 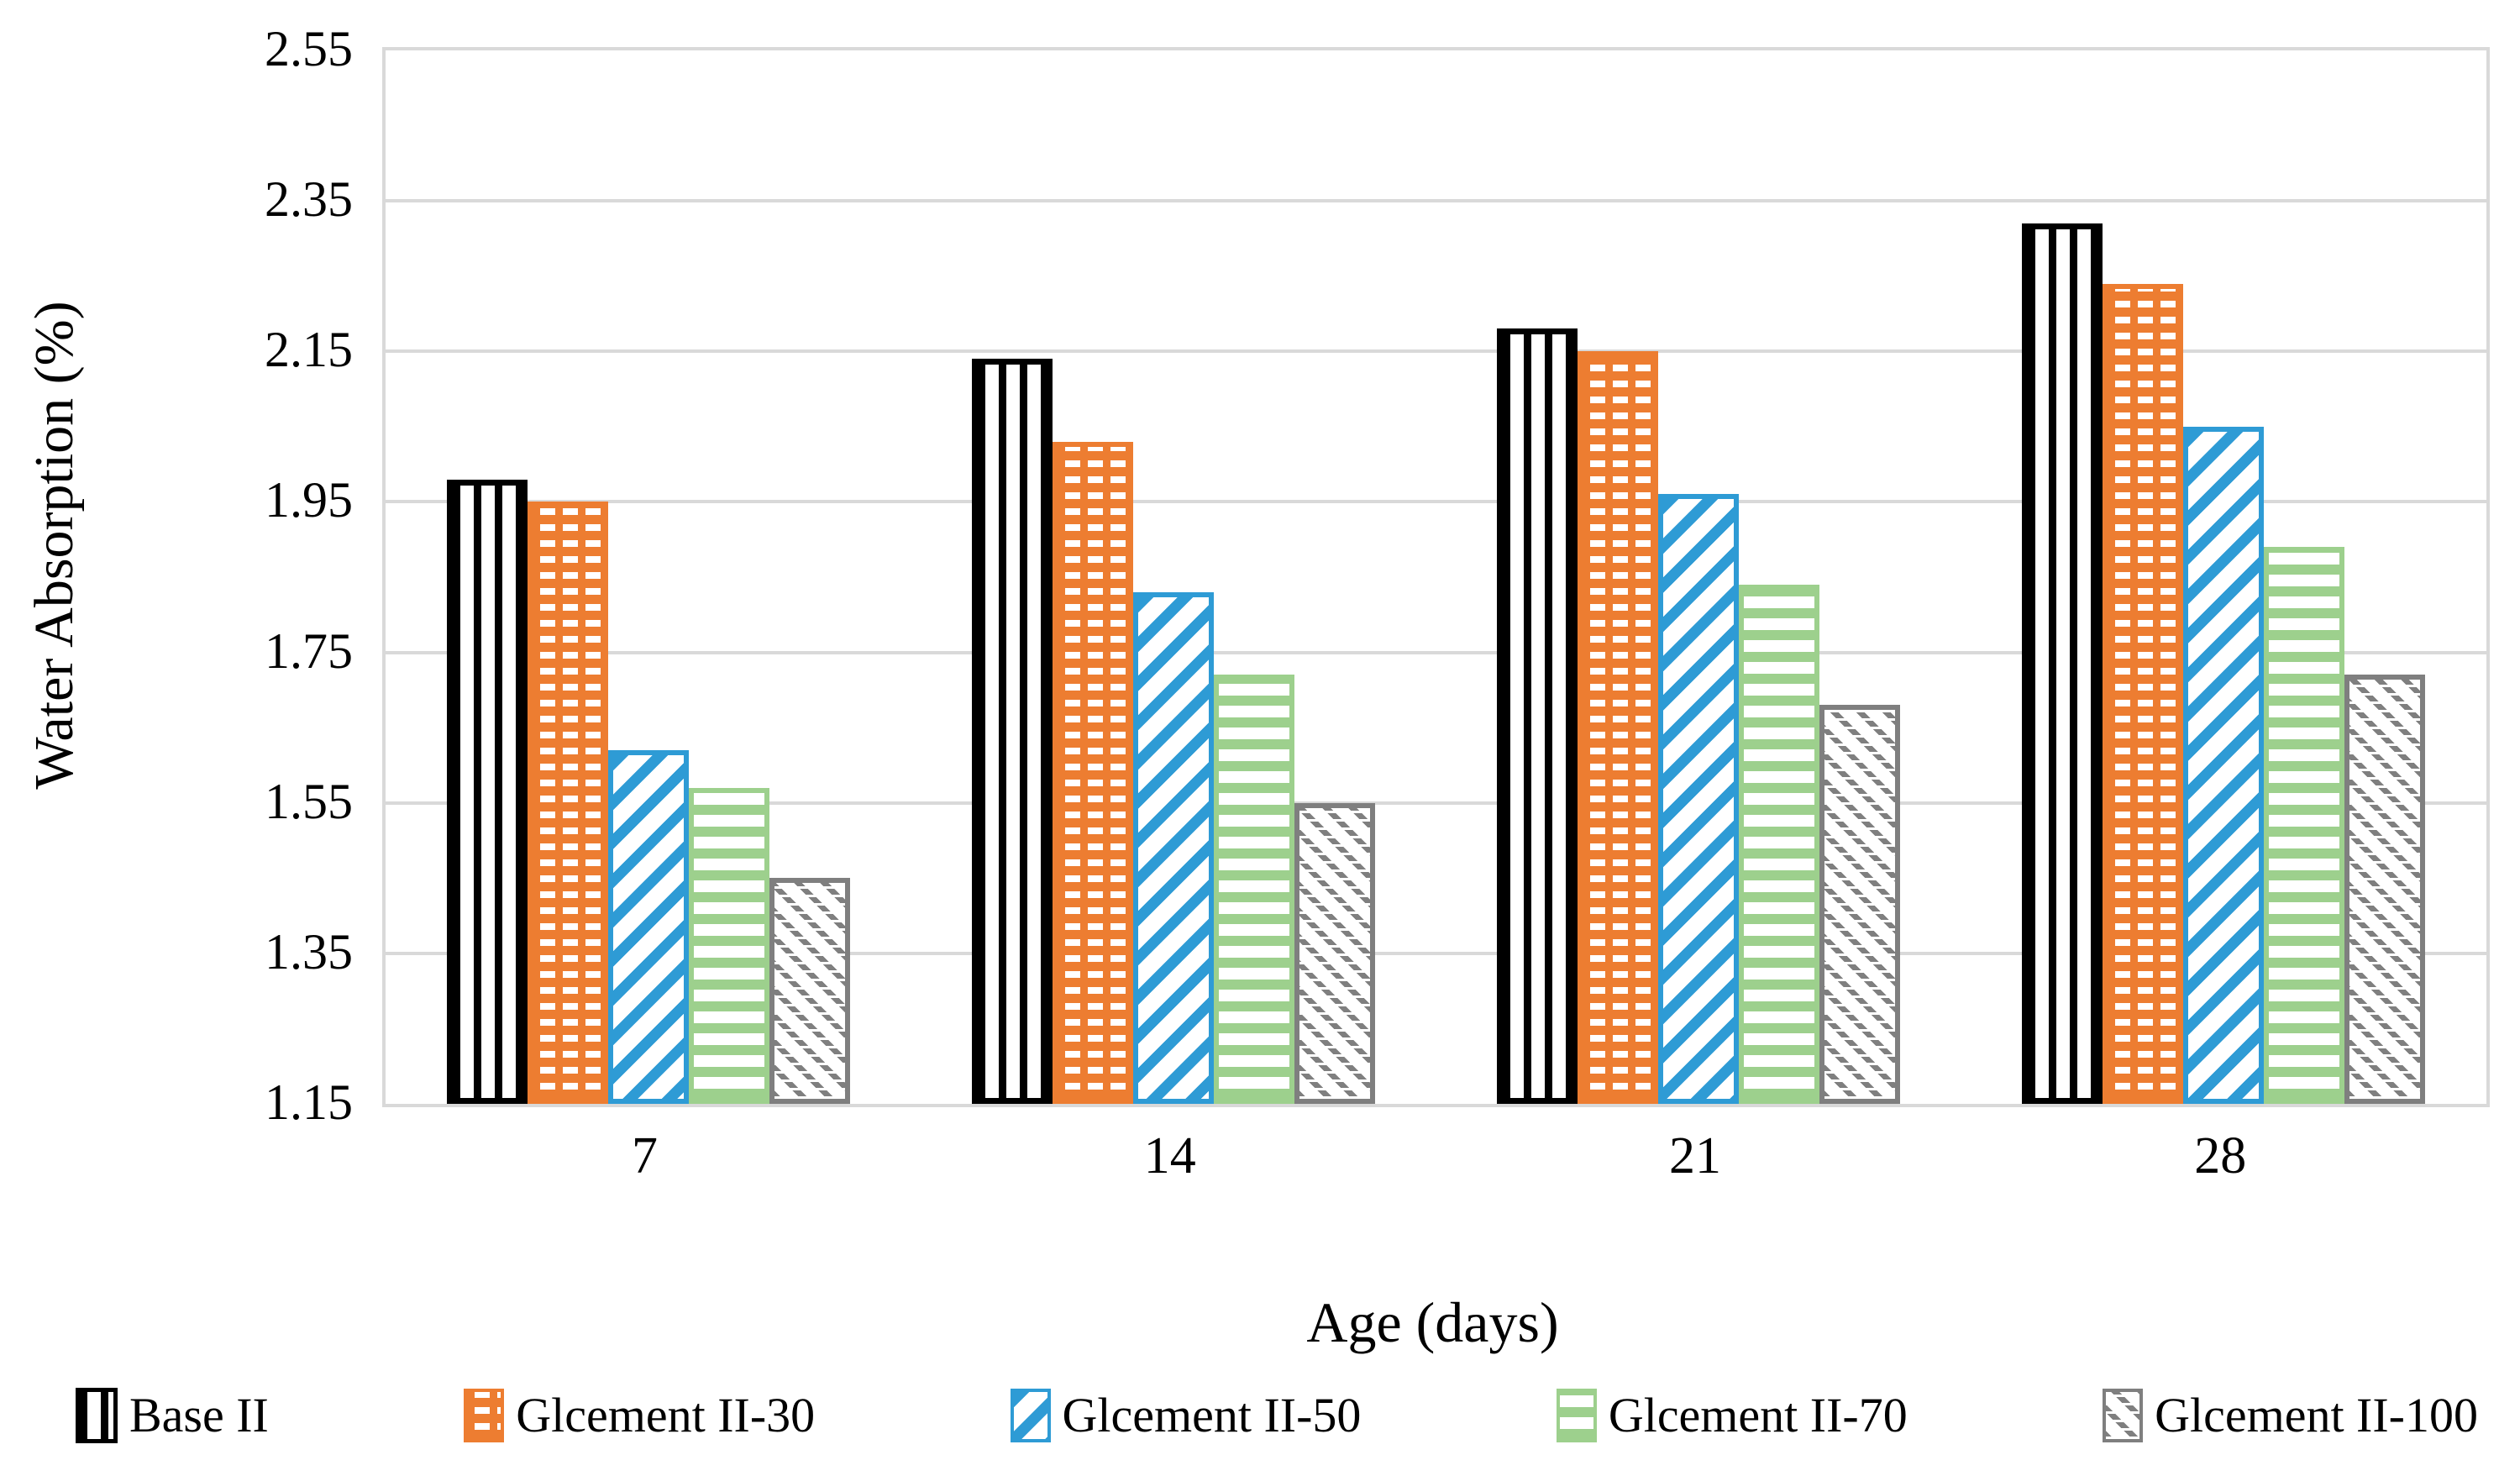 I want to click on x-tick-label: 7, so click(x=645, y=1155).